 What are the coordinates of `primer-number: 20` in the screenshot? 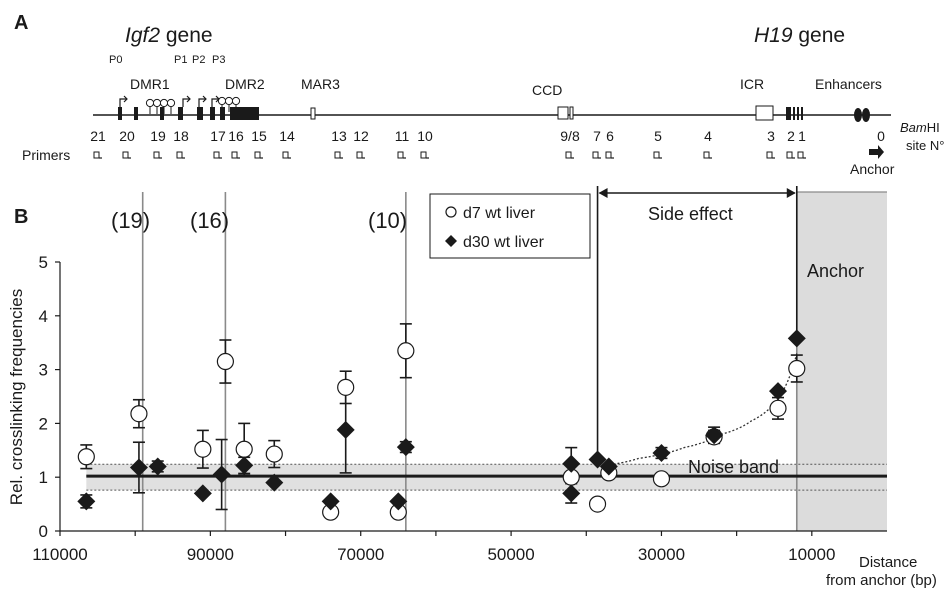 It's located at (127, 136).